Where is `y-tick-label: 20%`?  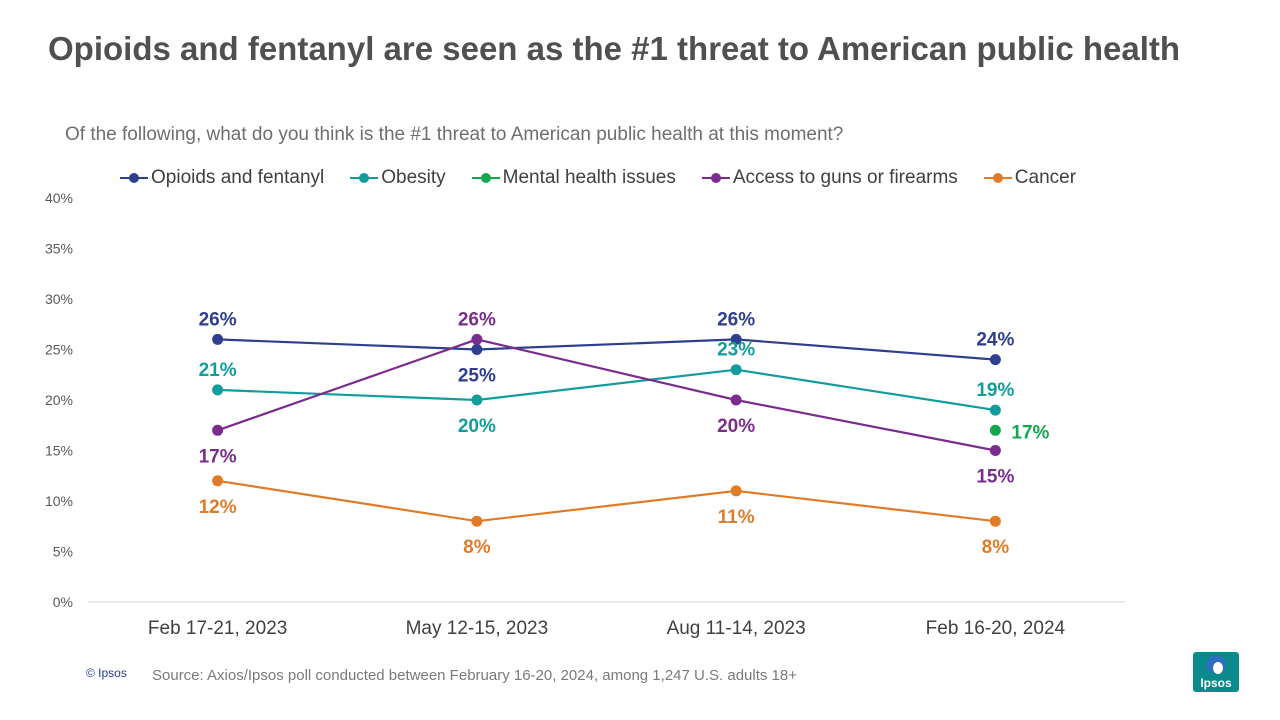
y-tick-label: 20% is located at coordinates (59, 400).